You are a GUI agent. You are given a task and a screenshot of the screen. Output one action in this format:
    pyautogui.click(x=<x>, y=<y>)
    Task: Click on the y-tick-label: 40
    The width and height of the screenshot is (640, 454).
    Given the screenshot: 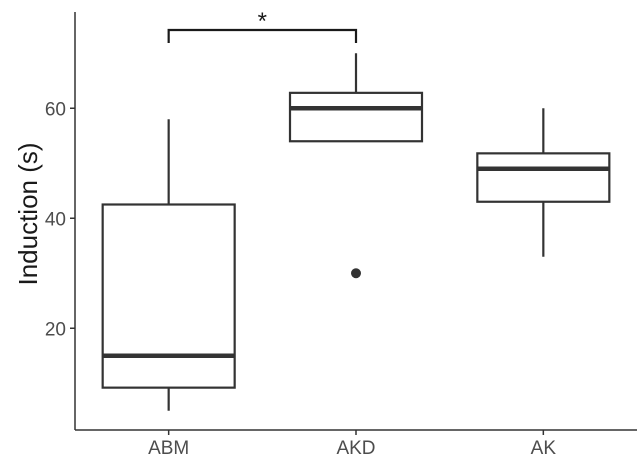 What is the action you would take?
    pyautogui.click(x=55, y=219)
    